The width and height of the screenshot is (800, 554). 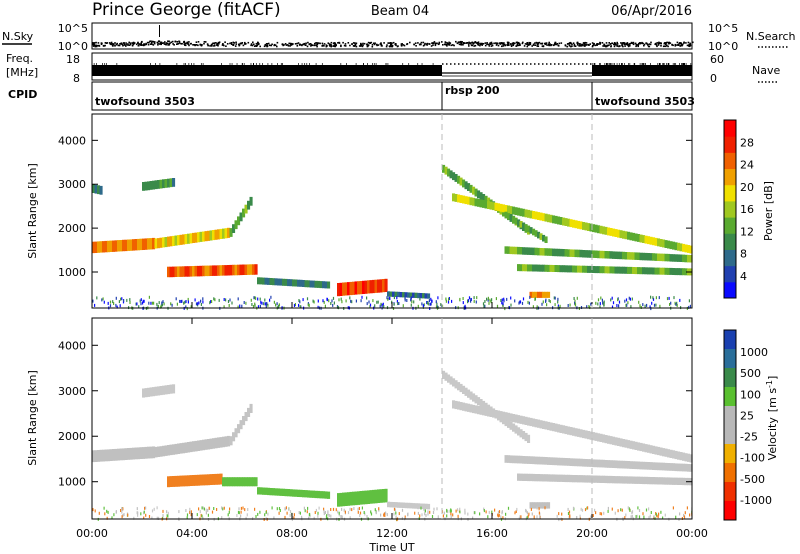 I want to click on colorbar-tick-label: 100, so click(x=750, y=394).